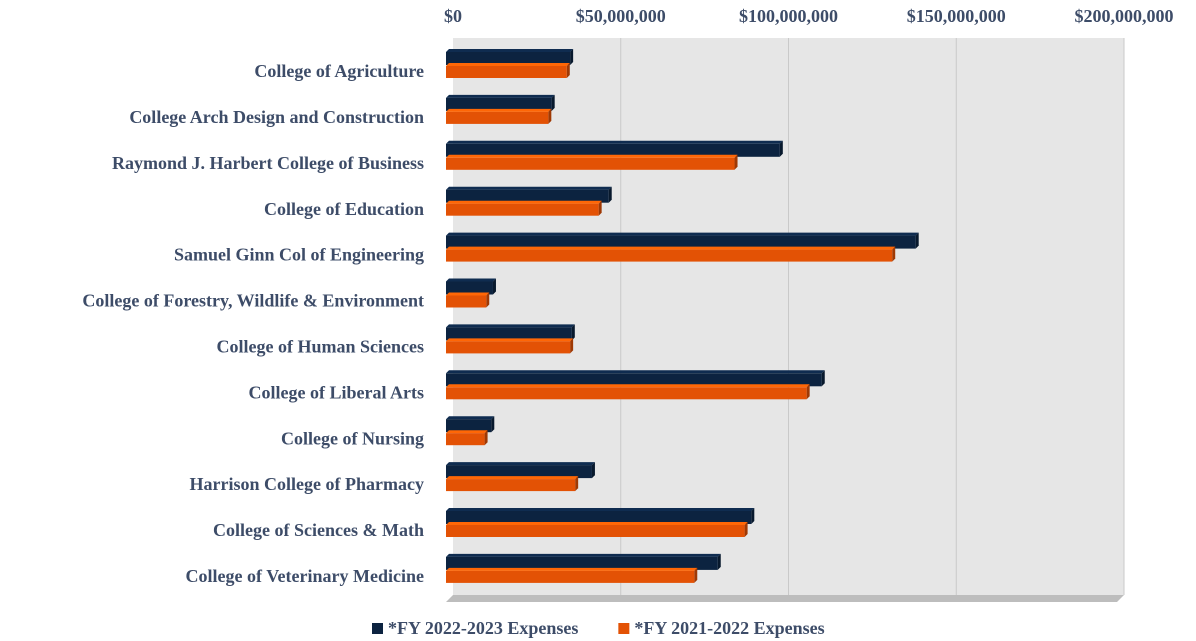 This screenshot has height=641, width=1196. I want to click on x-tick-label: $150,000,000, so click(956, 16).